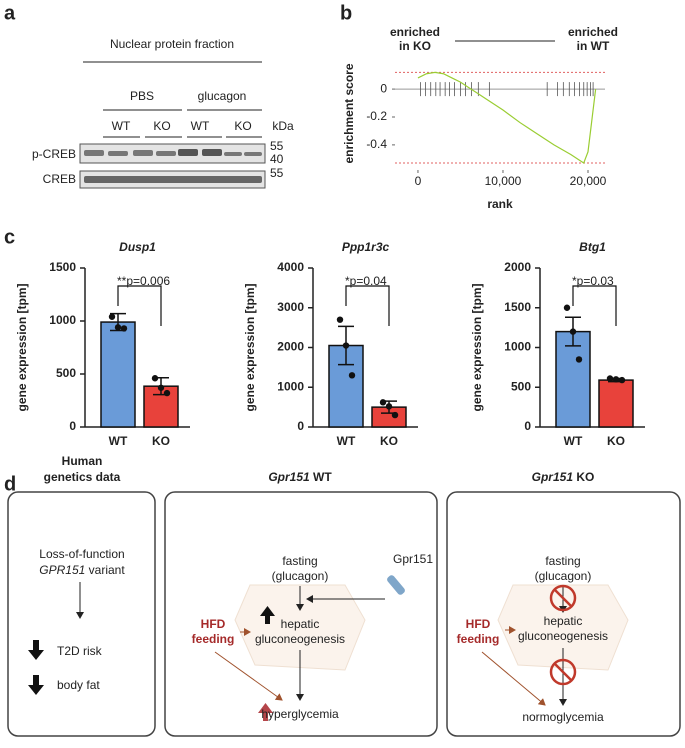  What do you see at coordinates (366, 247) in the screenshot?
I see `chart-title: Ppp1r3c` at bounding box center [366, 247].